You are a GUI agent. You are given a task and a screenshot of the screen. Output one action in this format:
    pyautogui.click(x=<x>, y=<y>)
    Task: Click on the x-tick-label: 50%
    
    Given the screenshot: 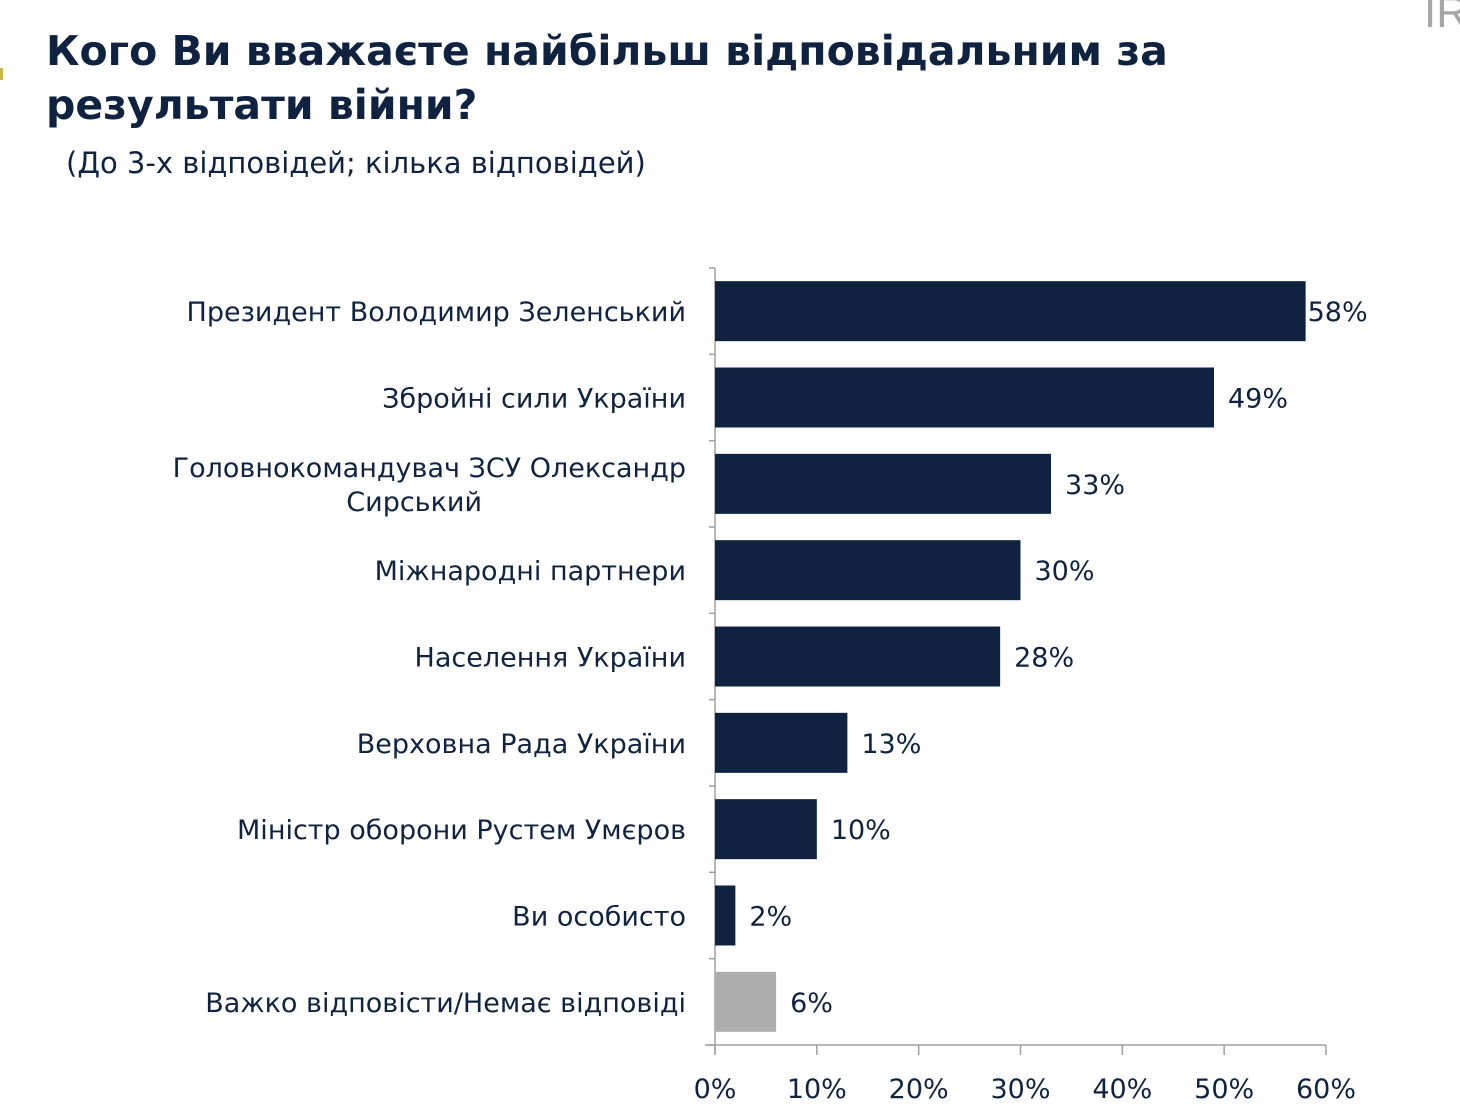 What is the action you would take?
    pyautogui.click(x=1224, y=1089)
    